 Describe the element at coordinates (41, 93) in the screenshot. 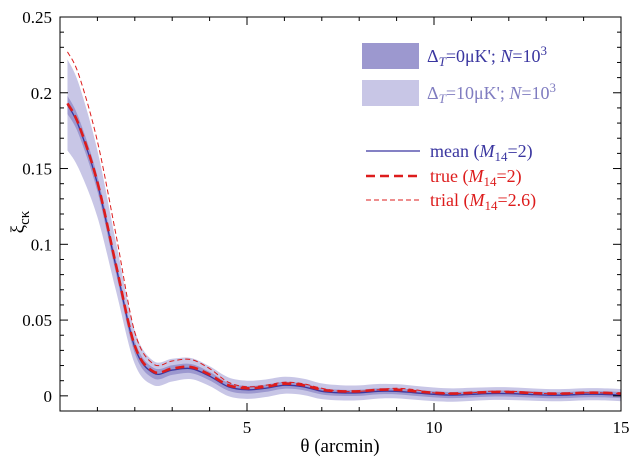

I see `y-tick-label: 0.2` at that location.